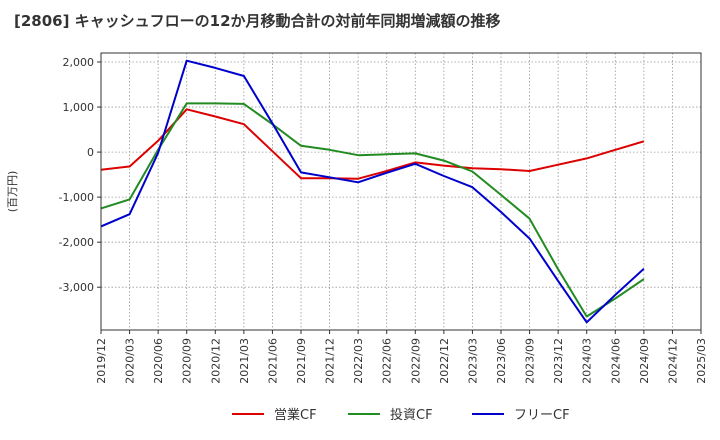 The height and width of the screenshot is (440, 720). I want to click on legend: 営業CF 投資CF フリーCF, so click(401, 415).